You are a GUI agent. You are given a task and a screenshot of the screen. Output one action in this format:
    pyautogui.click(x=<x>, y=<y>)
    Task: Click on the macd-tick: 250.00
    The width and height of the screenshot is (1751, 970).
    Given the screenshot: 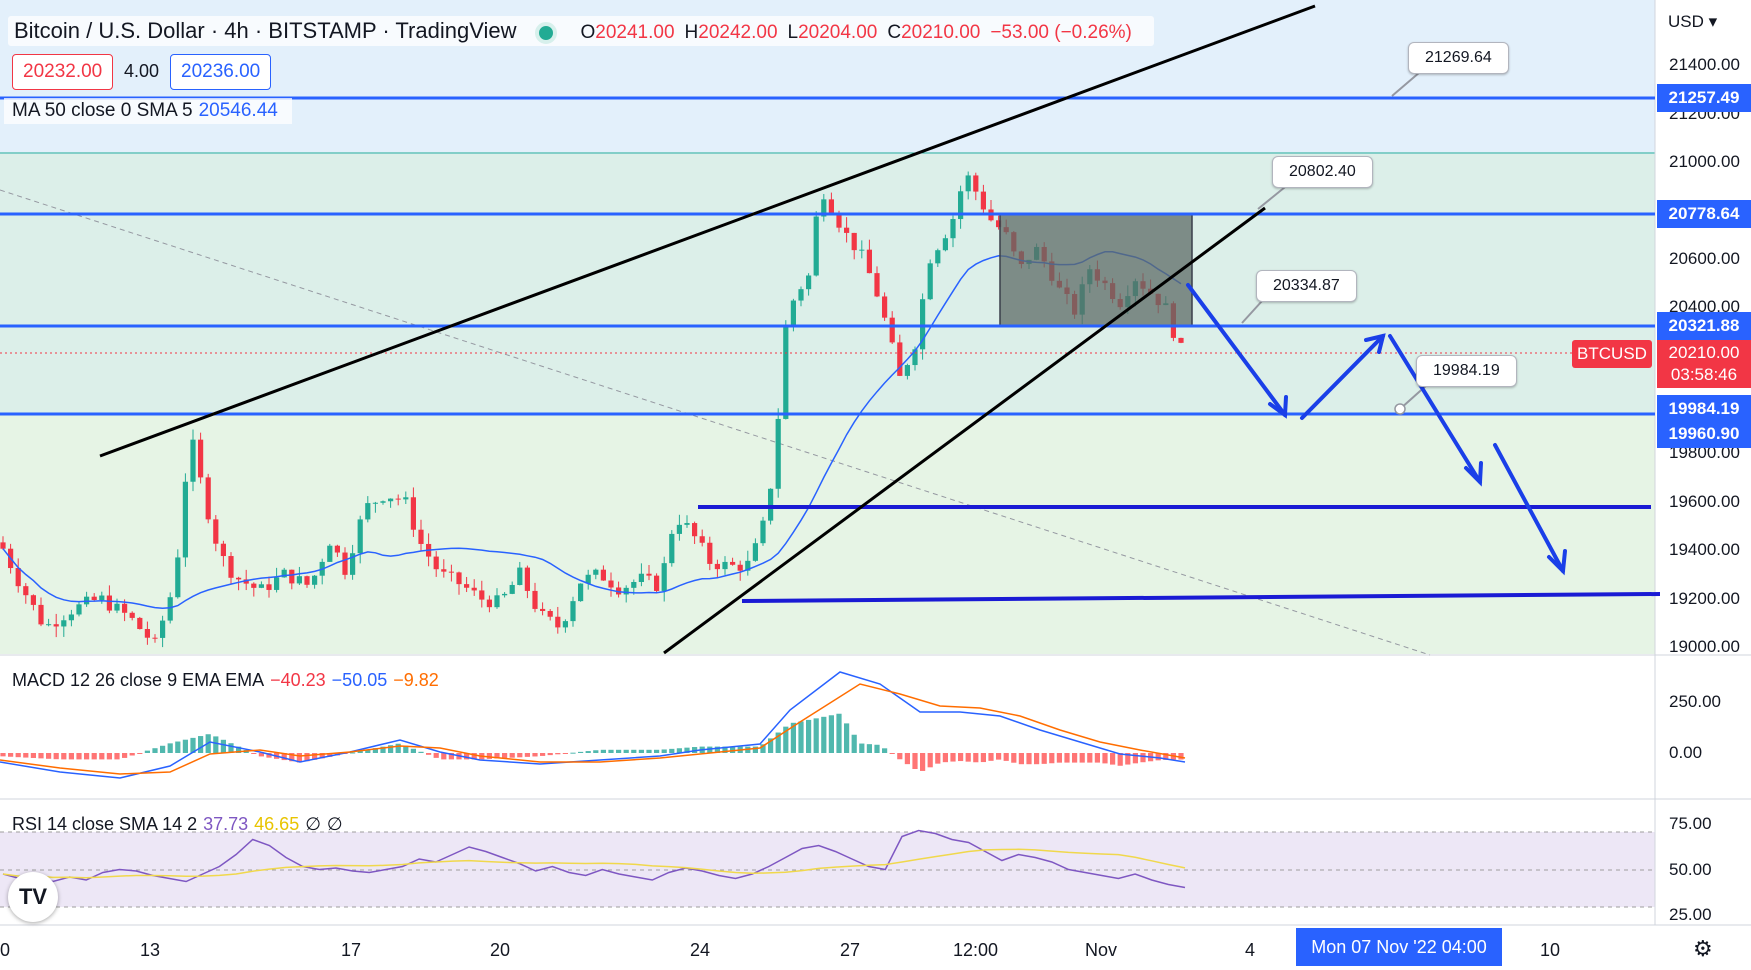 What is the action you would take?
    pyautogui.click(x=1695, y=701)
    